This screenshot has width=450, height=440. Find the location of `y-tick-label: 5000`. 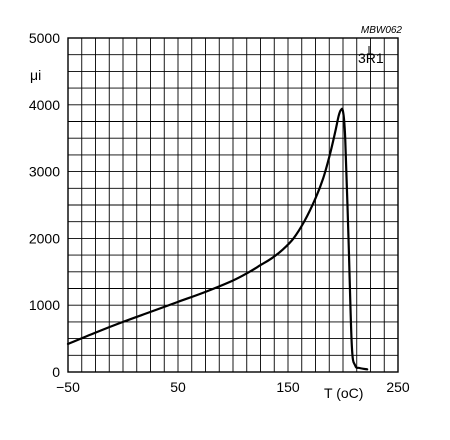

y-tick-label: 5000 is located at coordinates (44, 38).